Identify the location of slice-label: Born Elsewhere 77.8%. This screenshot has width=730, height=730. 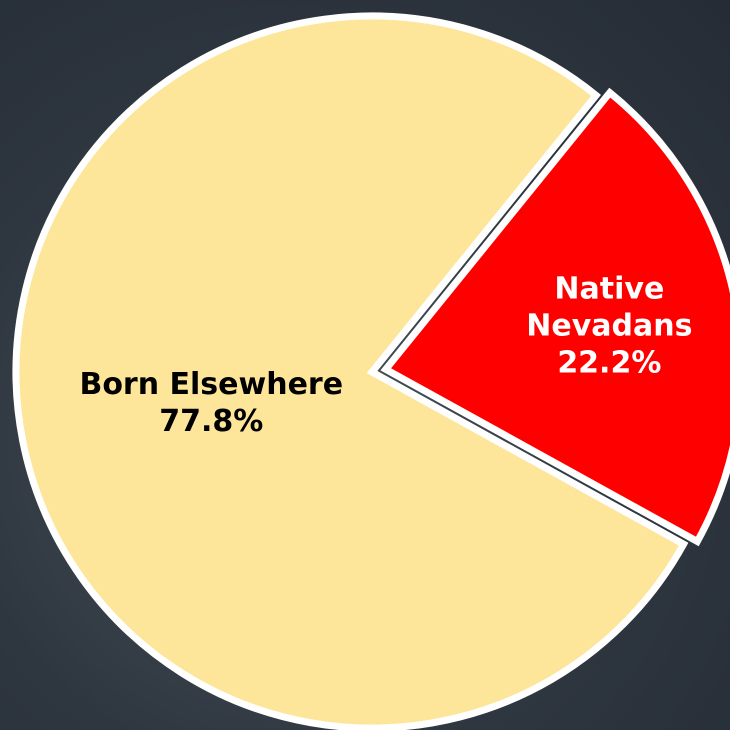
(211, 403).